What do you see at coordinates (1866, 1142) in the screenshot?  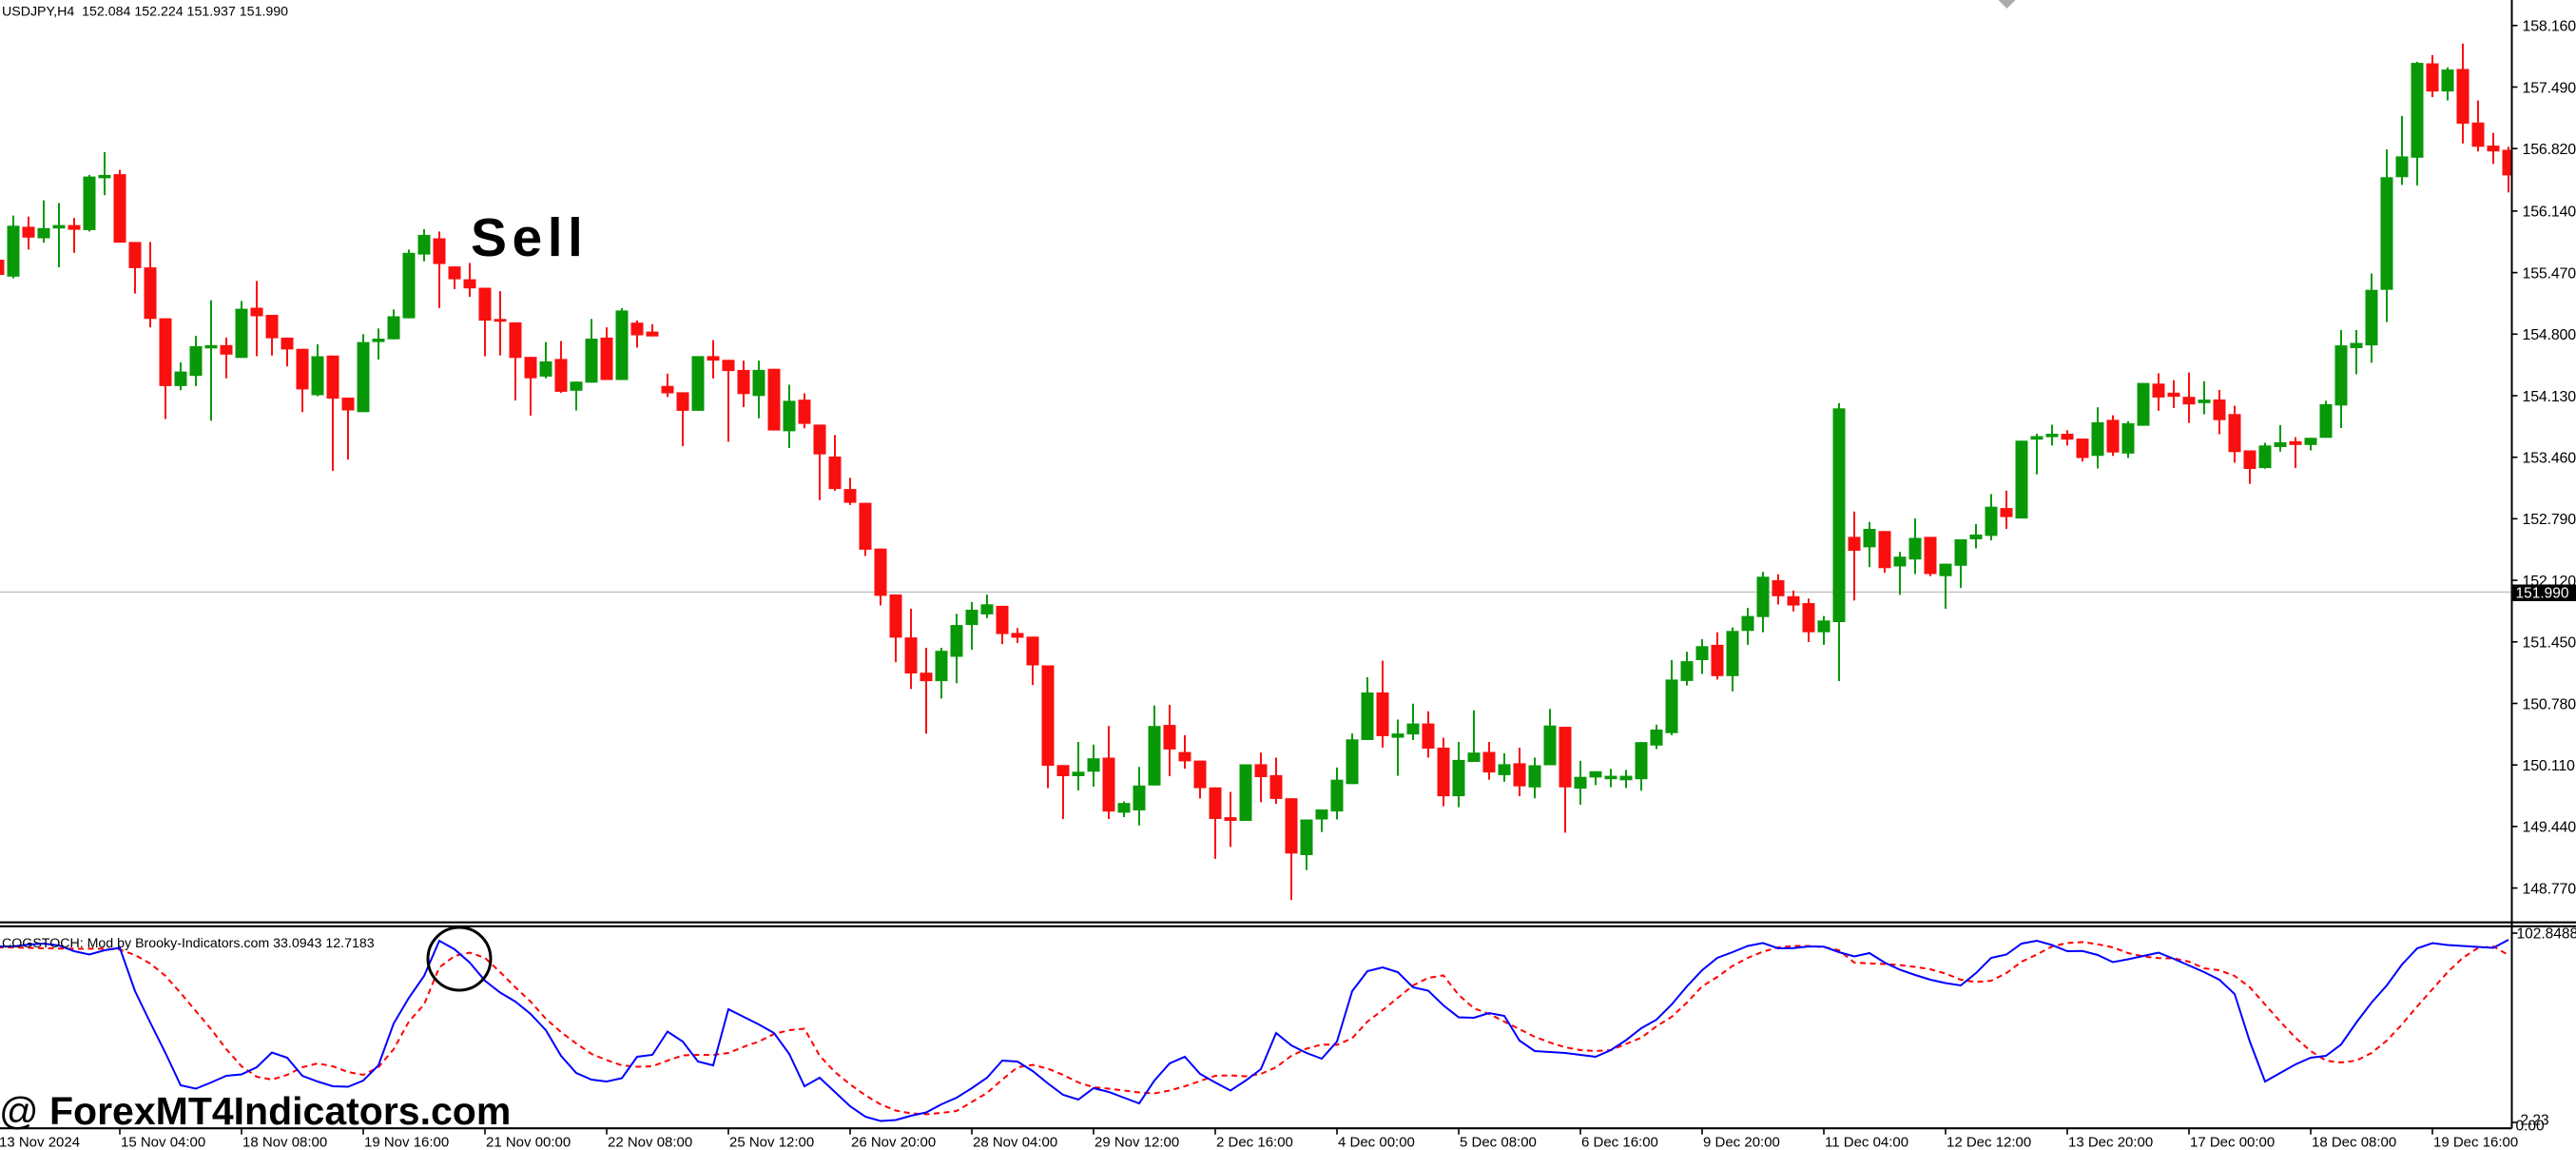 I see `svg-text: 11 Dec 04:00` at bounding box center [1866, 1142].